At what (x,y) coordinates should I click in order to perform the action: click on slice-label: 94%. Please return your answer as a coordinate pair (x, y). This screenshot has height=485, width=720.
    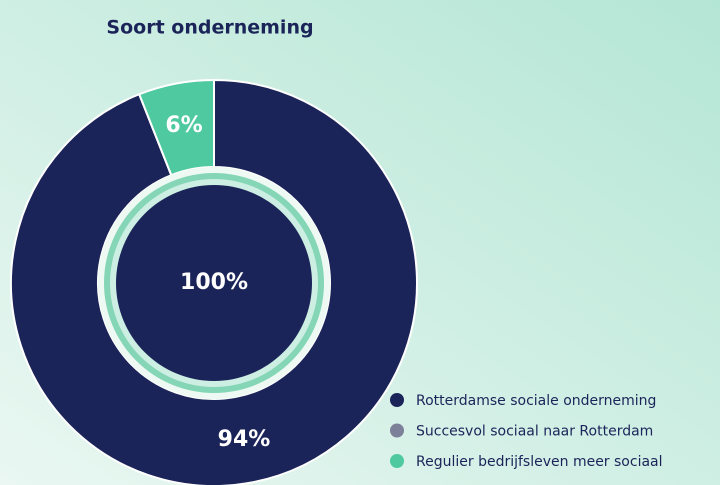
    Looking at the image, I should click on (244, 439).